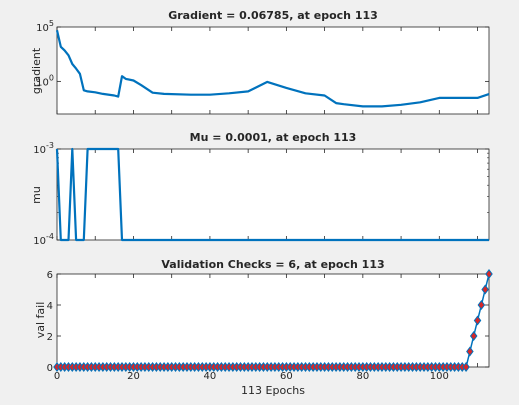 The width and height of the screenshot is (519, 405). I want to click on y-tick-label: 10⁰, so click(45, 80).